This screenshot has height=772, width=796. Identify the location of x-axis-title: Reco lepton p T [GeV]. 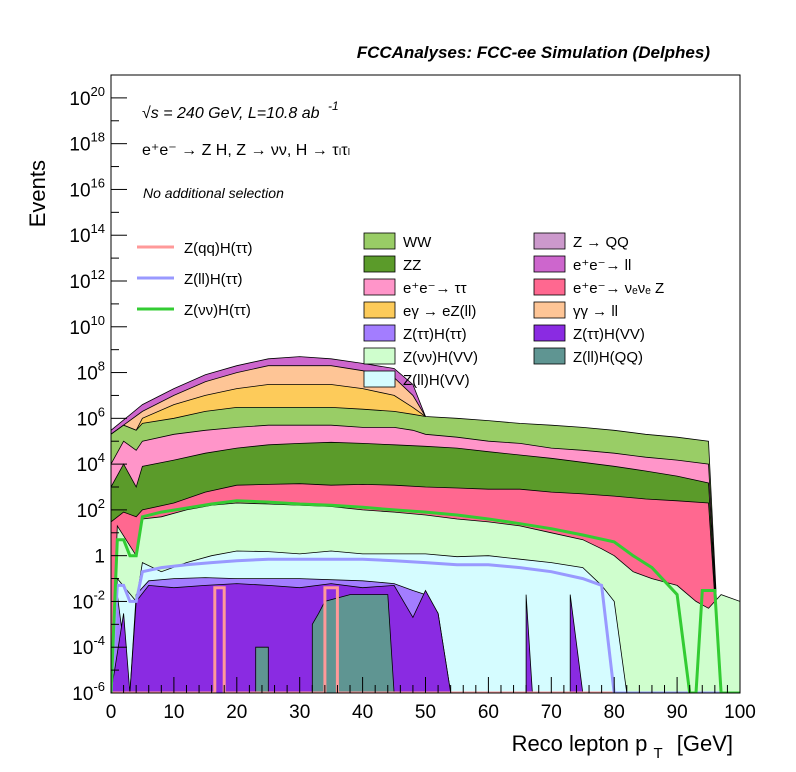
(622, 747).